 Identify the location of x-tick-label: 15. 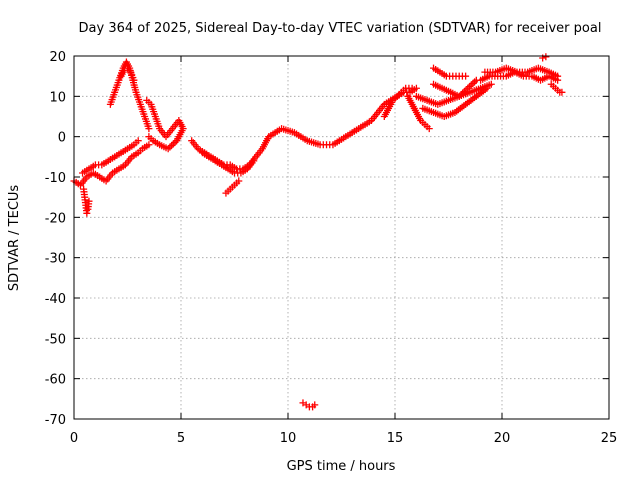
(395, 438).